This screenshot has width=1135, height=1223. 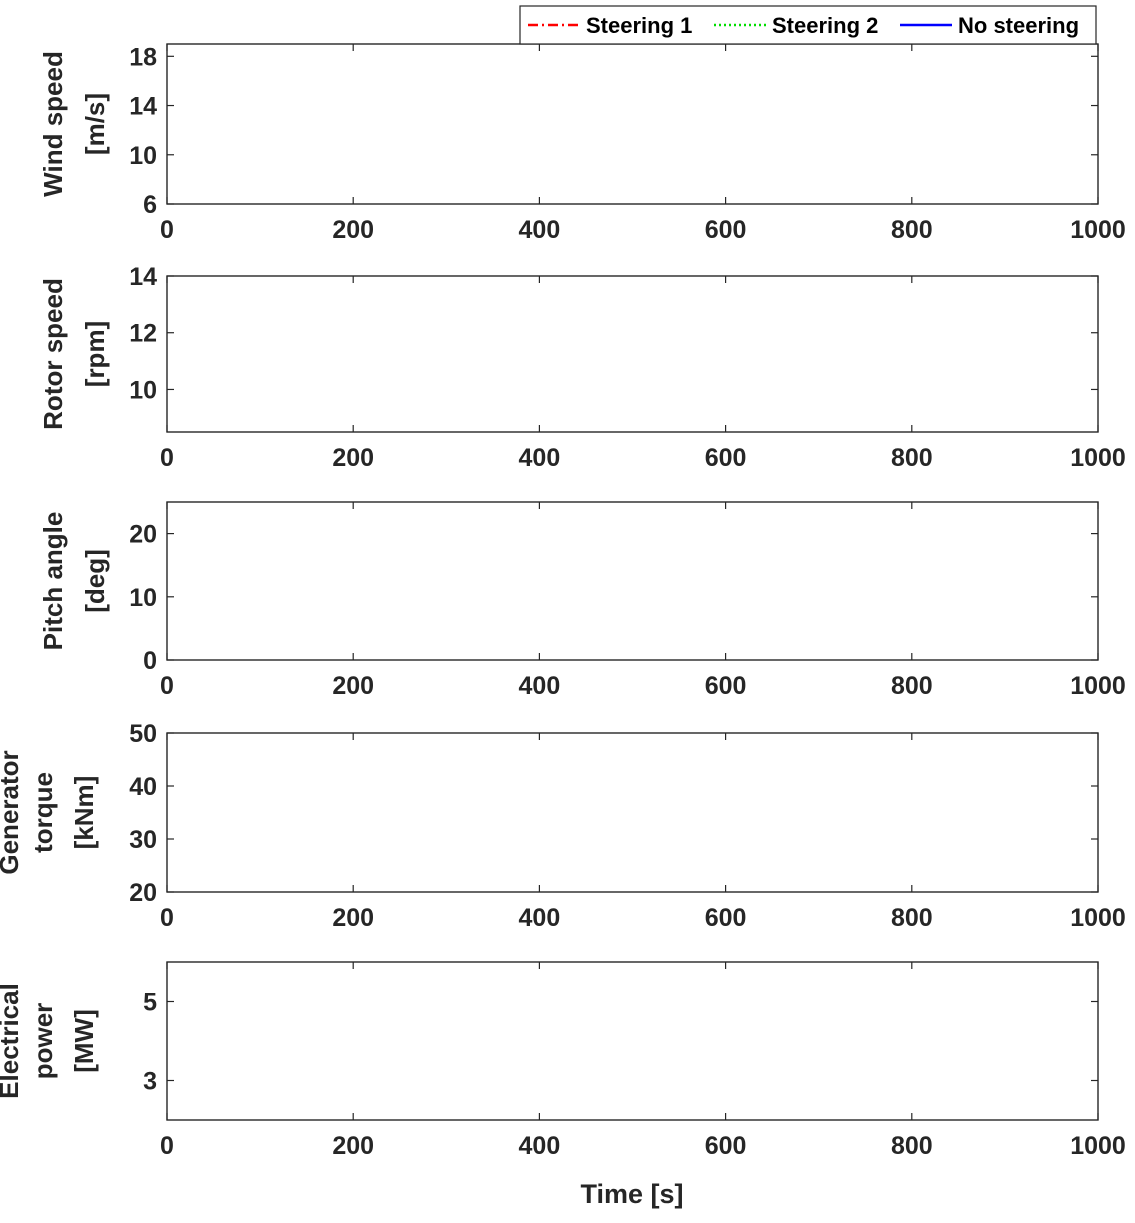 I want to click on y-tick-label: 3, so click(x=150, y=1082).